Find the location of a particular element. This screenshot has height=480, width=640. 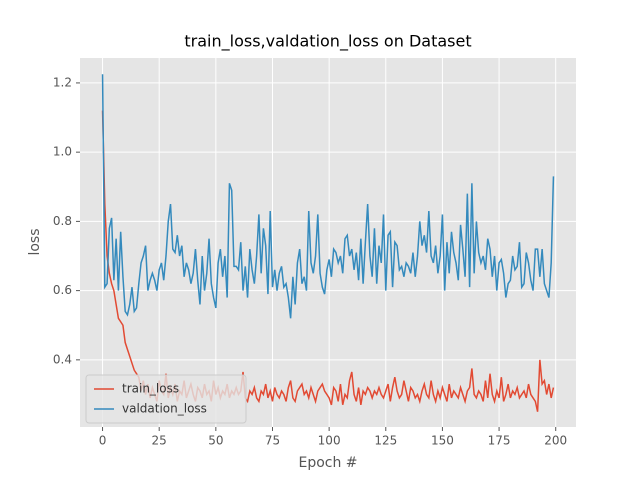

y-tick-label: 1.2 is located at coordinates (62, 82).